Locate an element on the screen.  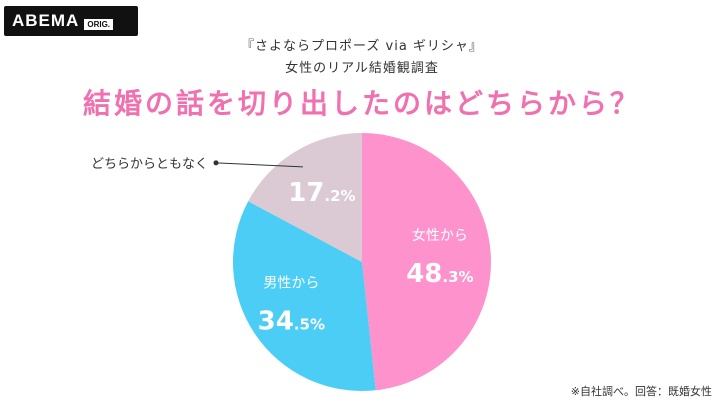
slice-label-1: 女性から is located at coordinates (440, 235).